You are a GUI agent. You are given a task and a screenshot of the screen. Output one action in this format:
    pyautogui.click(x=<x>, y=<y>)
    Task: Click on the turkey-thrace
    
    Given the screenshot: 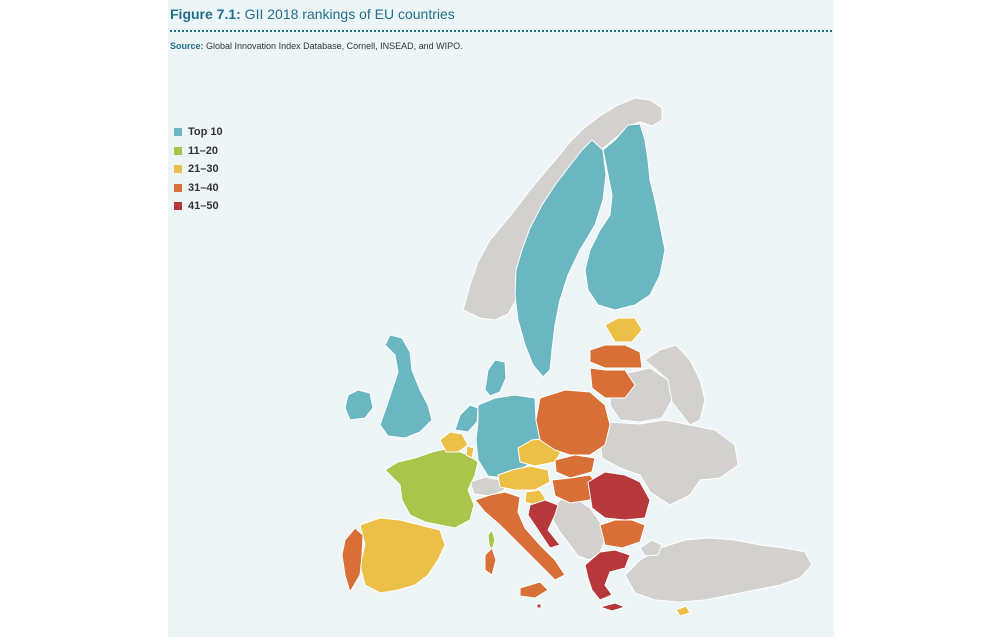 What is the action you would take?
    pyautogui.click(x=651, y=548)
    